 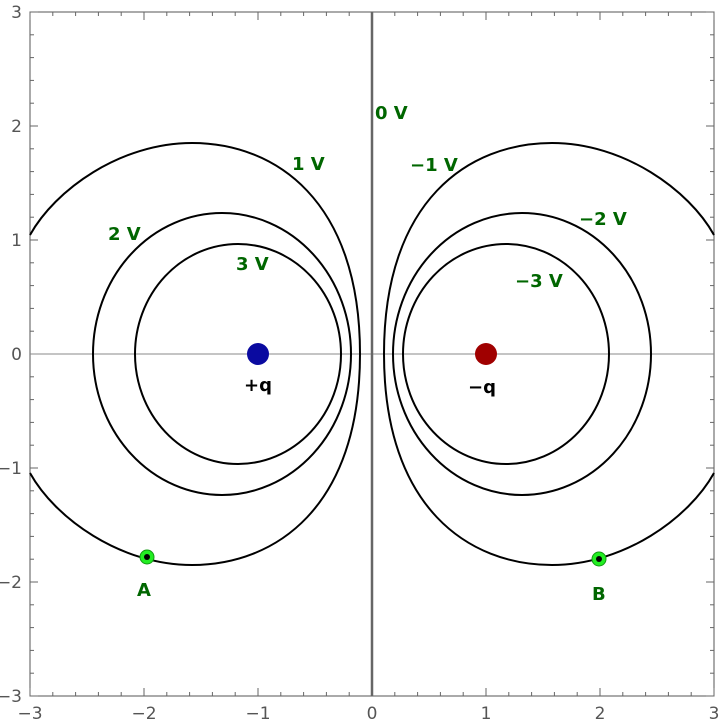 I want to click on label-2v: 2 V, so click(x=124, y=234).